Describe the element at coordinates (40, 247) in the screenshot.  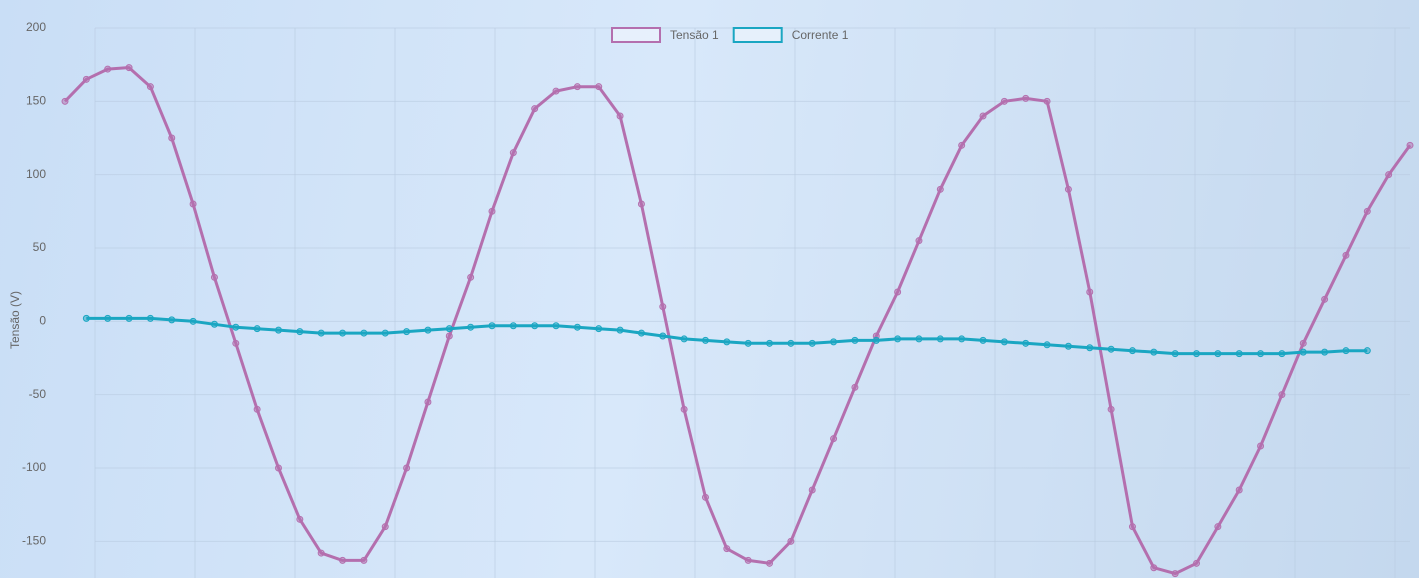
I see `y-tick-label: 50` at that location.